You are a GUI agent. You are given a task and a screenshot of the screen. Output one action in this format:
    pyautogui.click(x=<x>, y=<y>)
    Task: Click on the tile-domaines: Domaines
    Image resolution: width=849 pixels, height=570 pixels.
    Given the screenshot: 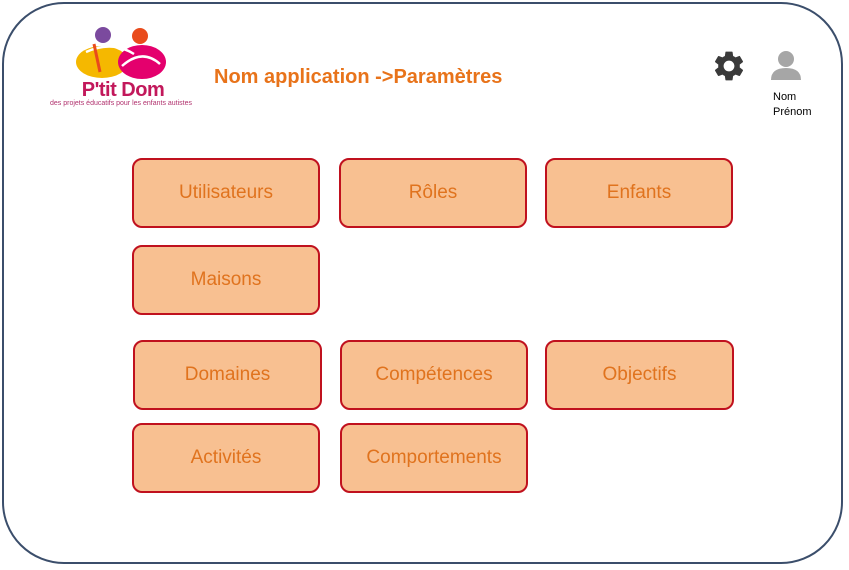 What is the action you would take?
    pyautogui.click(x=227, y=375)
    